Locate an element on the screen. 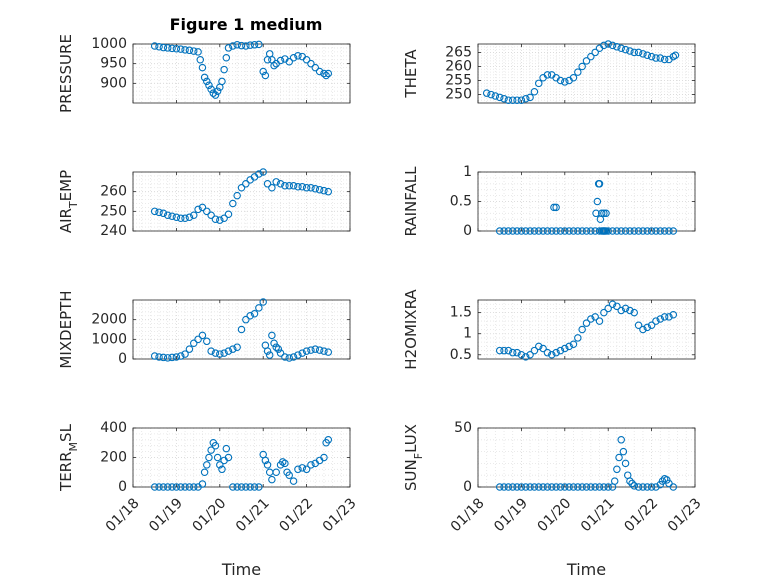 The height and width of the screenshot is (583, 778). y-tick-label: 0 is located at coordinates (122, 359).